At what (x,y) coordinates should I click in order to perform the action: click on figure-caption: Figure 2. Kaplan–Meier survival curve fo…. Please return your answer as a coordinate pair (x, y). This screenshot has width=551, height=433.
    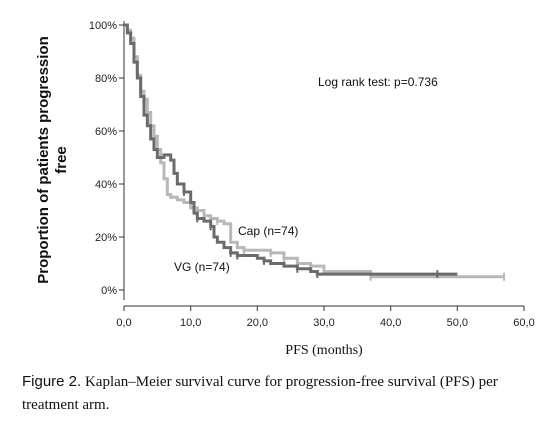
    Looking at the image, I should click on (282, 393).